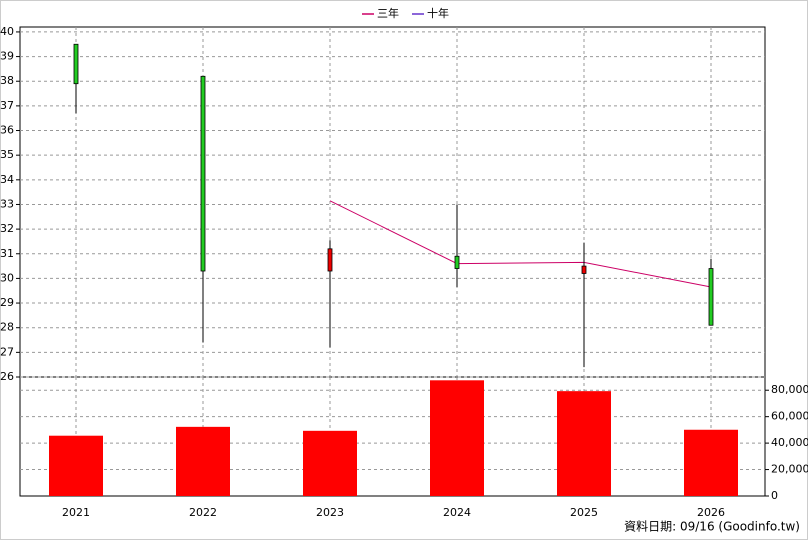 The height and width of the screenshot is (540, 808). What do you see at coordinates (7, 351) in the screenshot?
I see `y-tick-label: 27` at bounding box center [7, 351].